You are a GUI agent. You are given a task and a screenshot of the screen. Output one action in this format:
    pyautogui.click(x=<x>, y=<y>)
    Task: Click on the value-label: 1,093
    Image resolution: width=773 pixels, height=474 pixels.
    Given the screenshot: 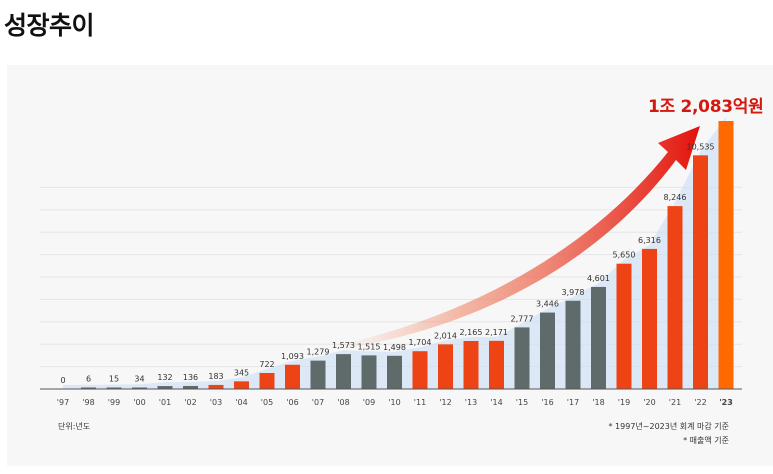 What is the action you would take?
    pyautogui.click(x=292, y=356)
    